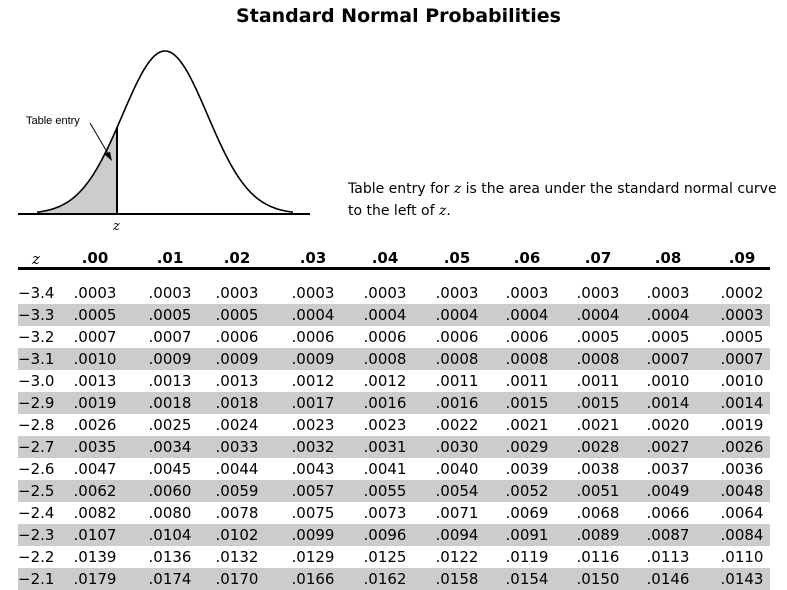 The image size is (787, 590). What do you see at coordinates (457, 258) in the screenshot?
I see `column-header: .05` at bounding box center [457, 258].